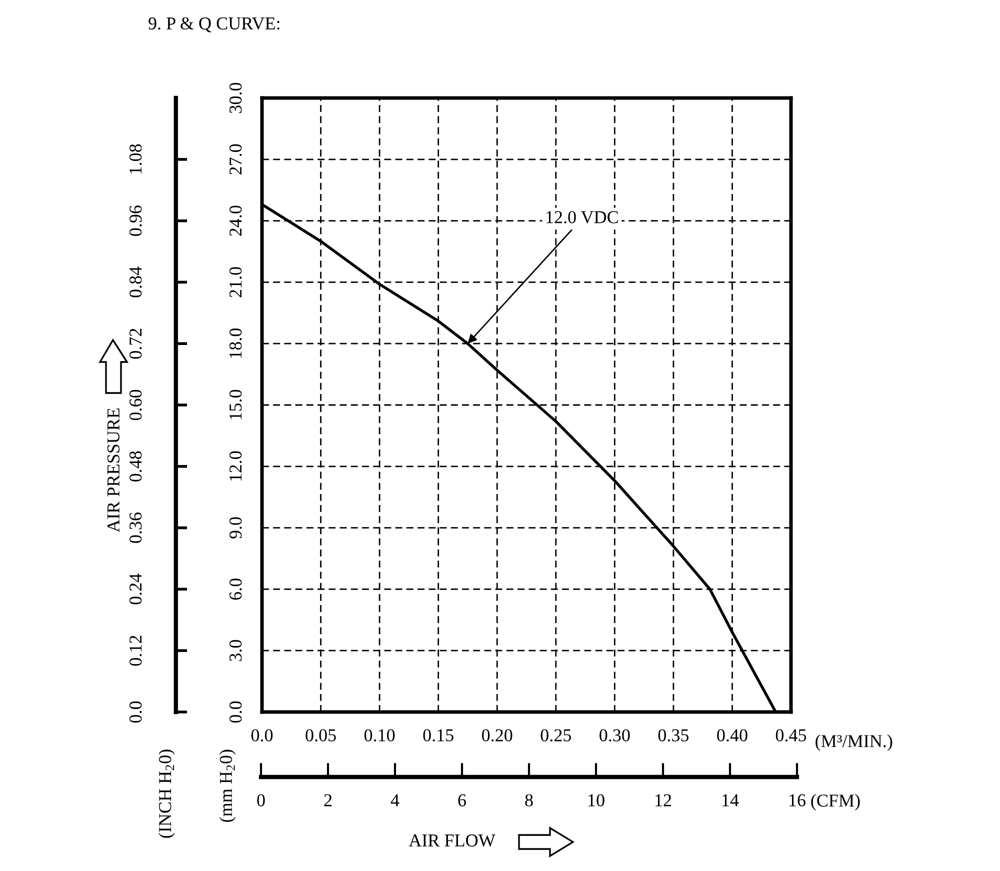 The width and height of the screenshot is (1000, 871). What do you see at coordinates (135, 712) in the screenshot?
I see `y2-tick-label: 0.0` at bounding box center [135, 712].